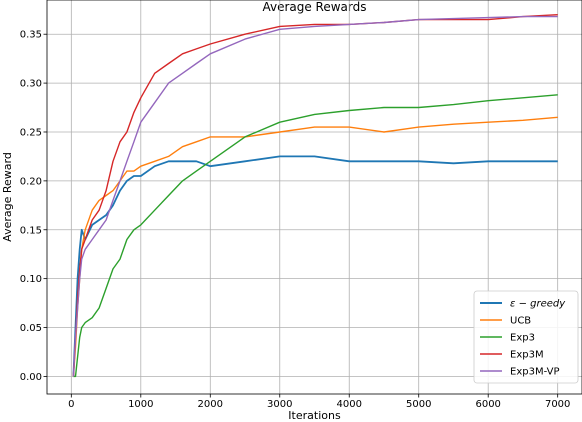 The image size is (582, 422). I want to click on x-tick-label: 2000, so click(210, 404).